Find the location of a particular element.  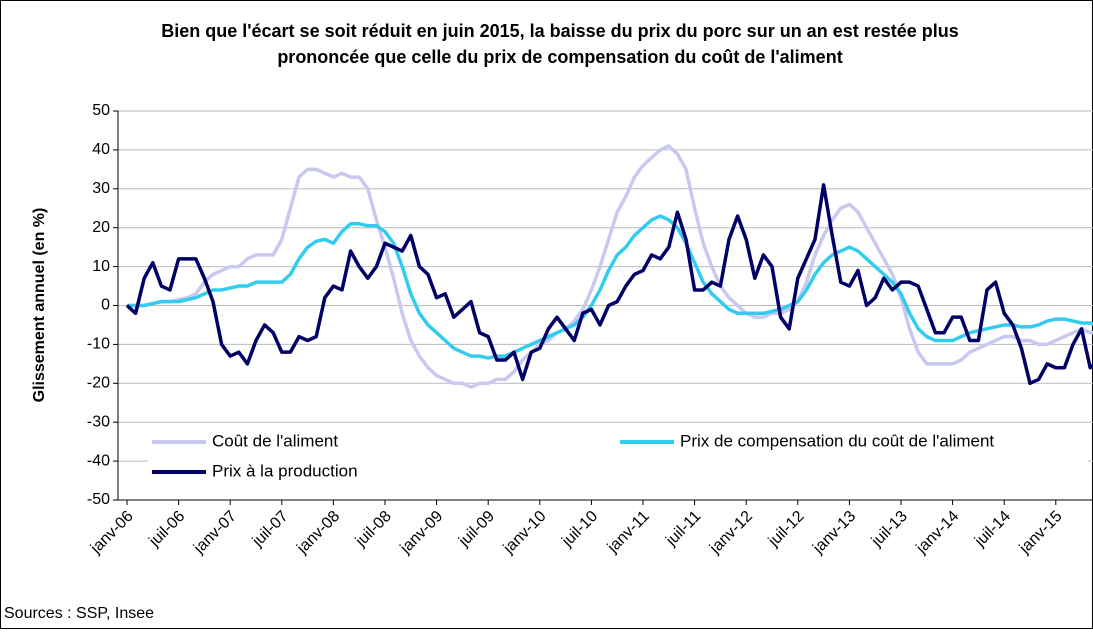

y-tick-label: 0 is located at coordinates (105, 305).